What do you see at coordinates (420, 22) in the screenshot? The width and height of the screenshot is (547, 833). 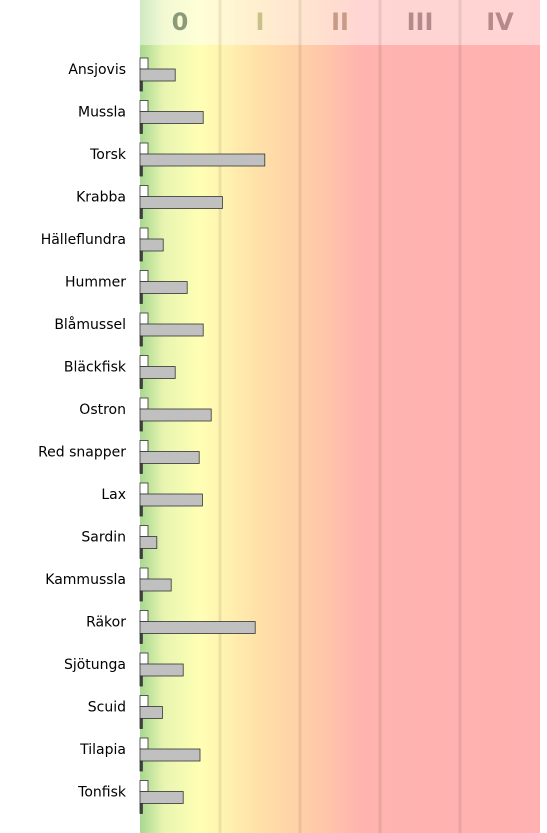 I see `zone-label: III` at bounding box center [420, 22].